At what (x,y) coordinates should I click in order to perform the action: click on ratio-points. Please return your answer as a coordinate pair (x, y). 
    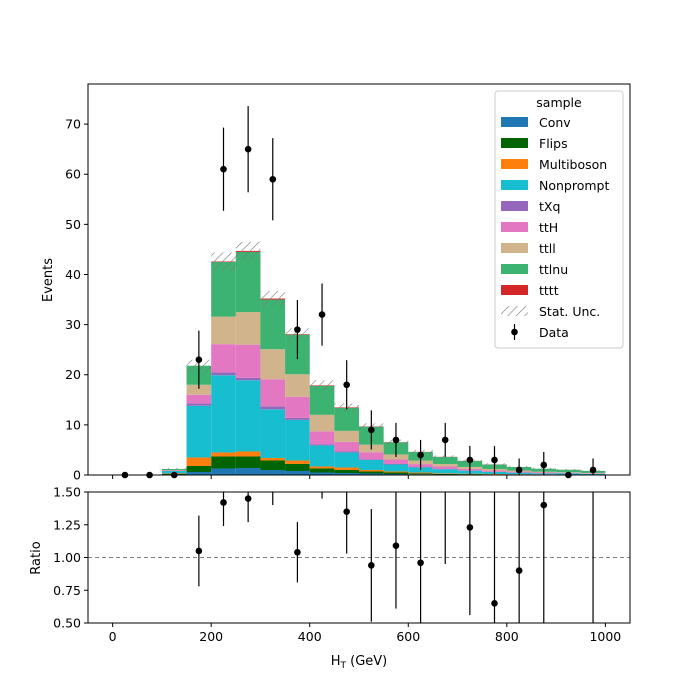
    Looking at the image, I should click on (394, 557).